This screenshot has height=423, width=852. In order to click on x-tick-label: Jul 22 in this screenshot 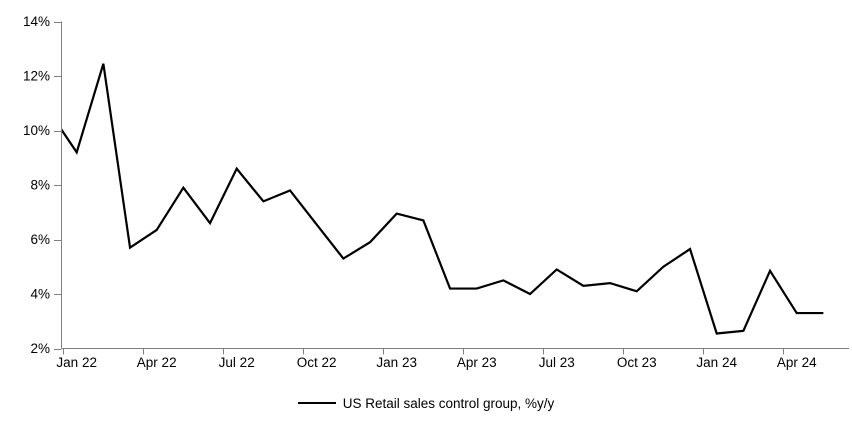, I will do `click(237, 362)`.